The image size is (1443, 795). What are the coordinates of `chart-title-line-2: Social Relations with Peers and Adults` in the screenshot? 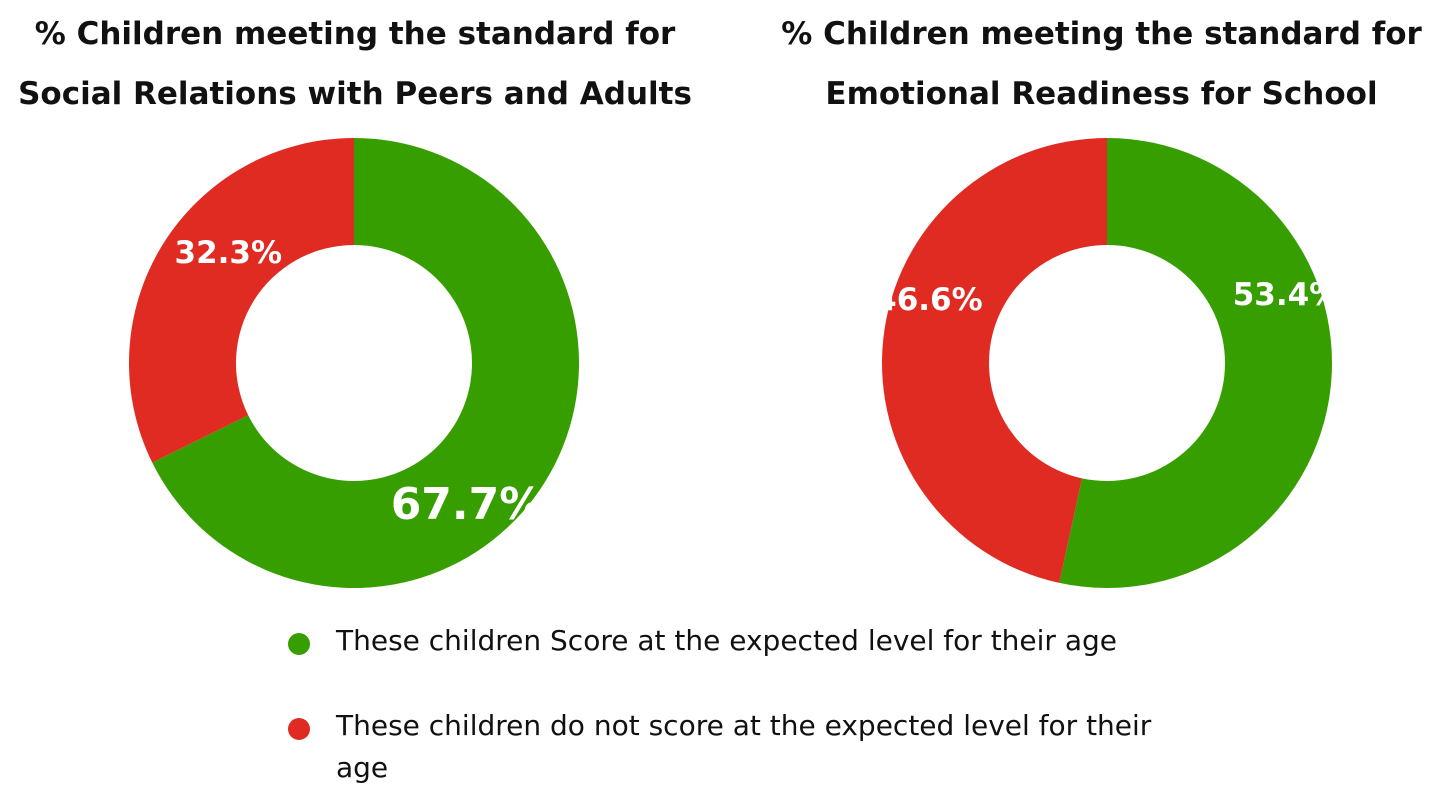 It's located at (355, 94).